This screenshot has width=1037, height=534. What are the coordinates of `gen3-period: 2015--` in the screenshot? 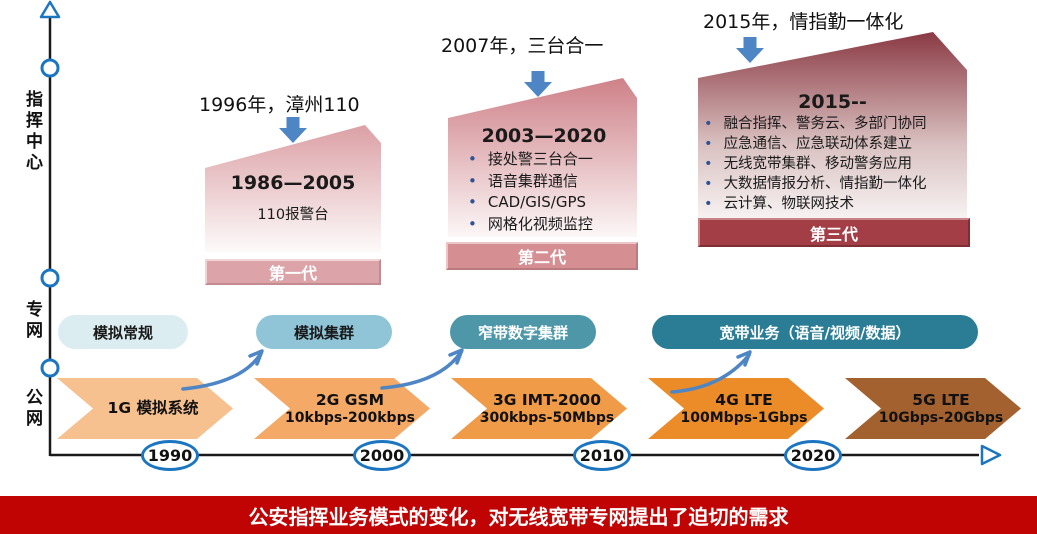 It's located at (832, 102).